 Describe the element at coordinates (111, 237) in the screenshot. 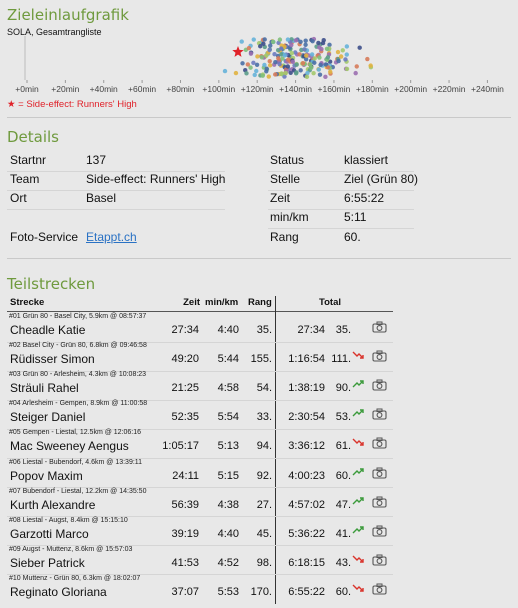

I see `foto-service-link: Etappt.ch` at that location.